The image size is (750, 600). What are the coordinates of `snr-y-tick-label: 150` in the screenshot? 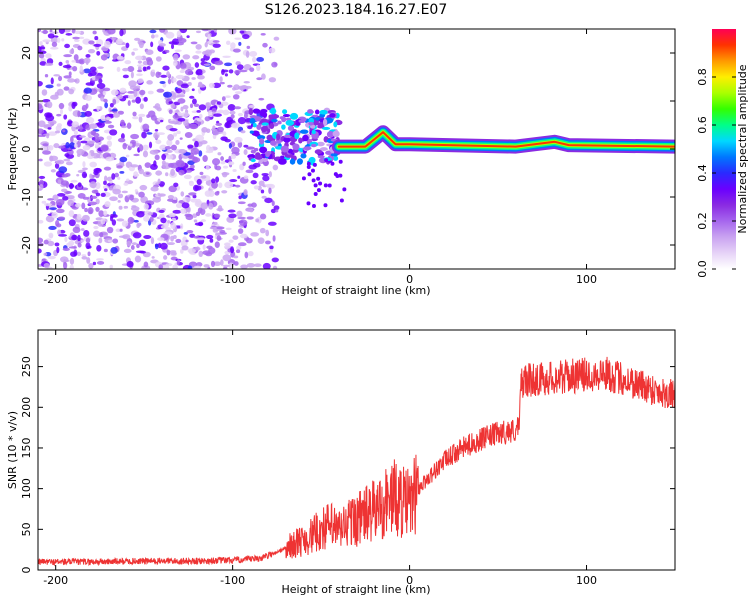 It's located at (26, 447).